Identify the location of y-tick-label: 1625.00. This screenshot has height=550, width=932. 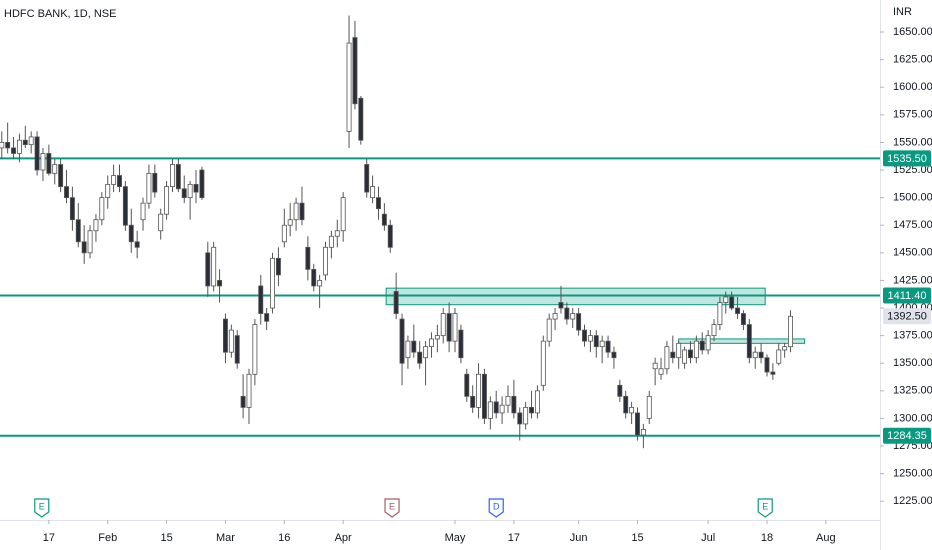
(912, 60).